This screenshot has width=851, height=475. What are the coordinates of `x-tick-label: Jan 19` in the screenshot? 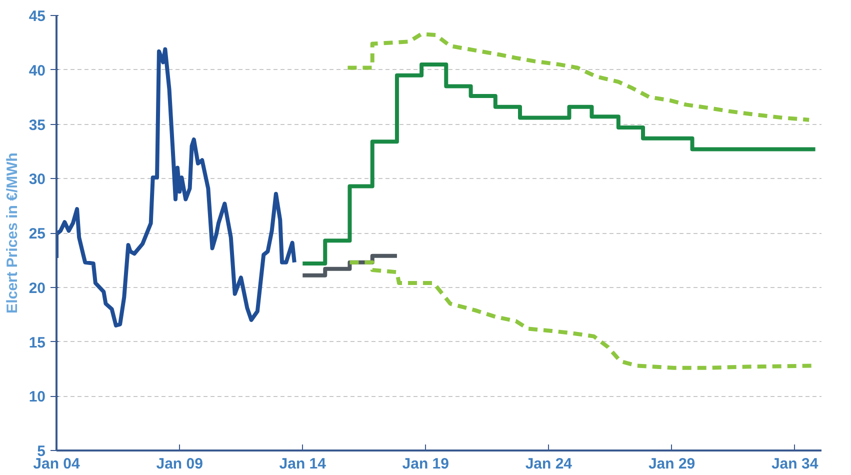 It's located at (426, 464).